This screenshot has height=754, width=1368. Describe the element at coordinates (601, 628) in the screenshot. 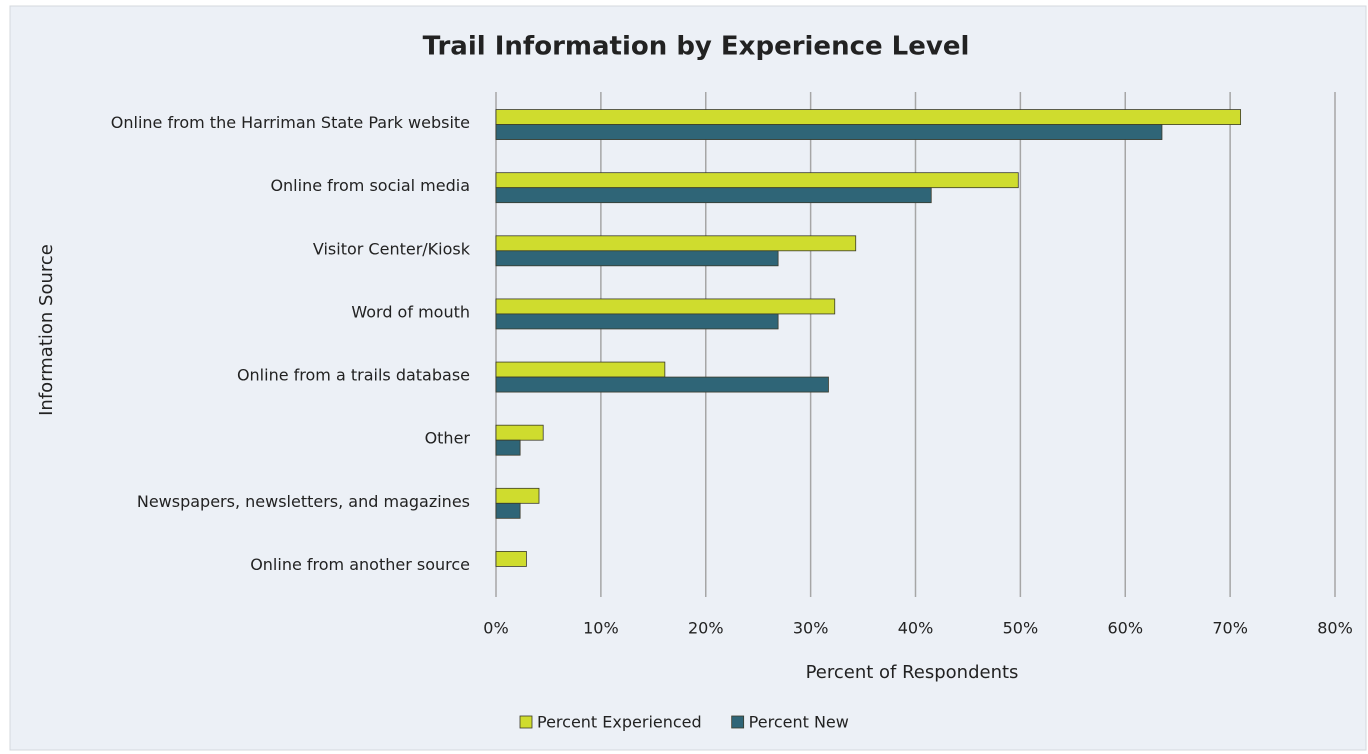

I see `x-tick-label: 10%` at that location.